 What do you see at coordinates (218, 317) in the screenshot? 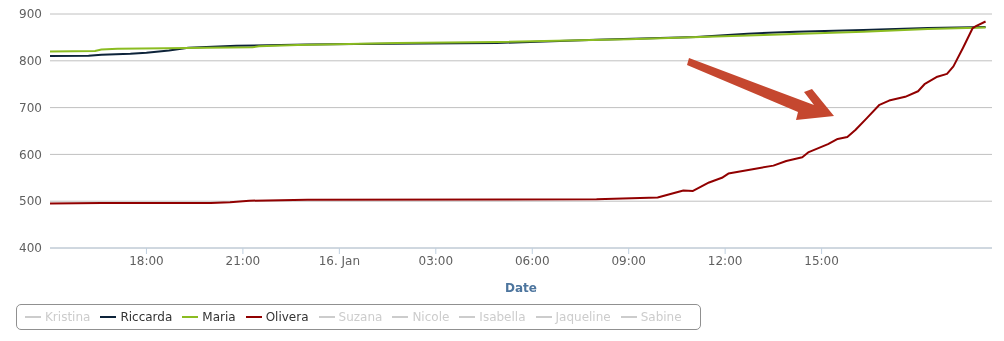
I see `legend-label: Maria` at bounding box center [218, 317].